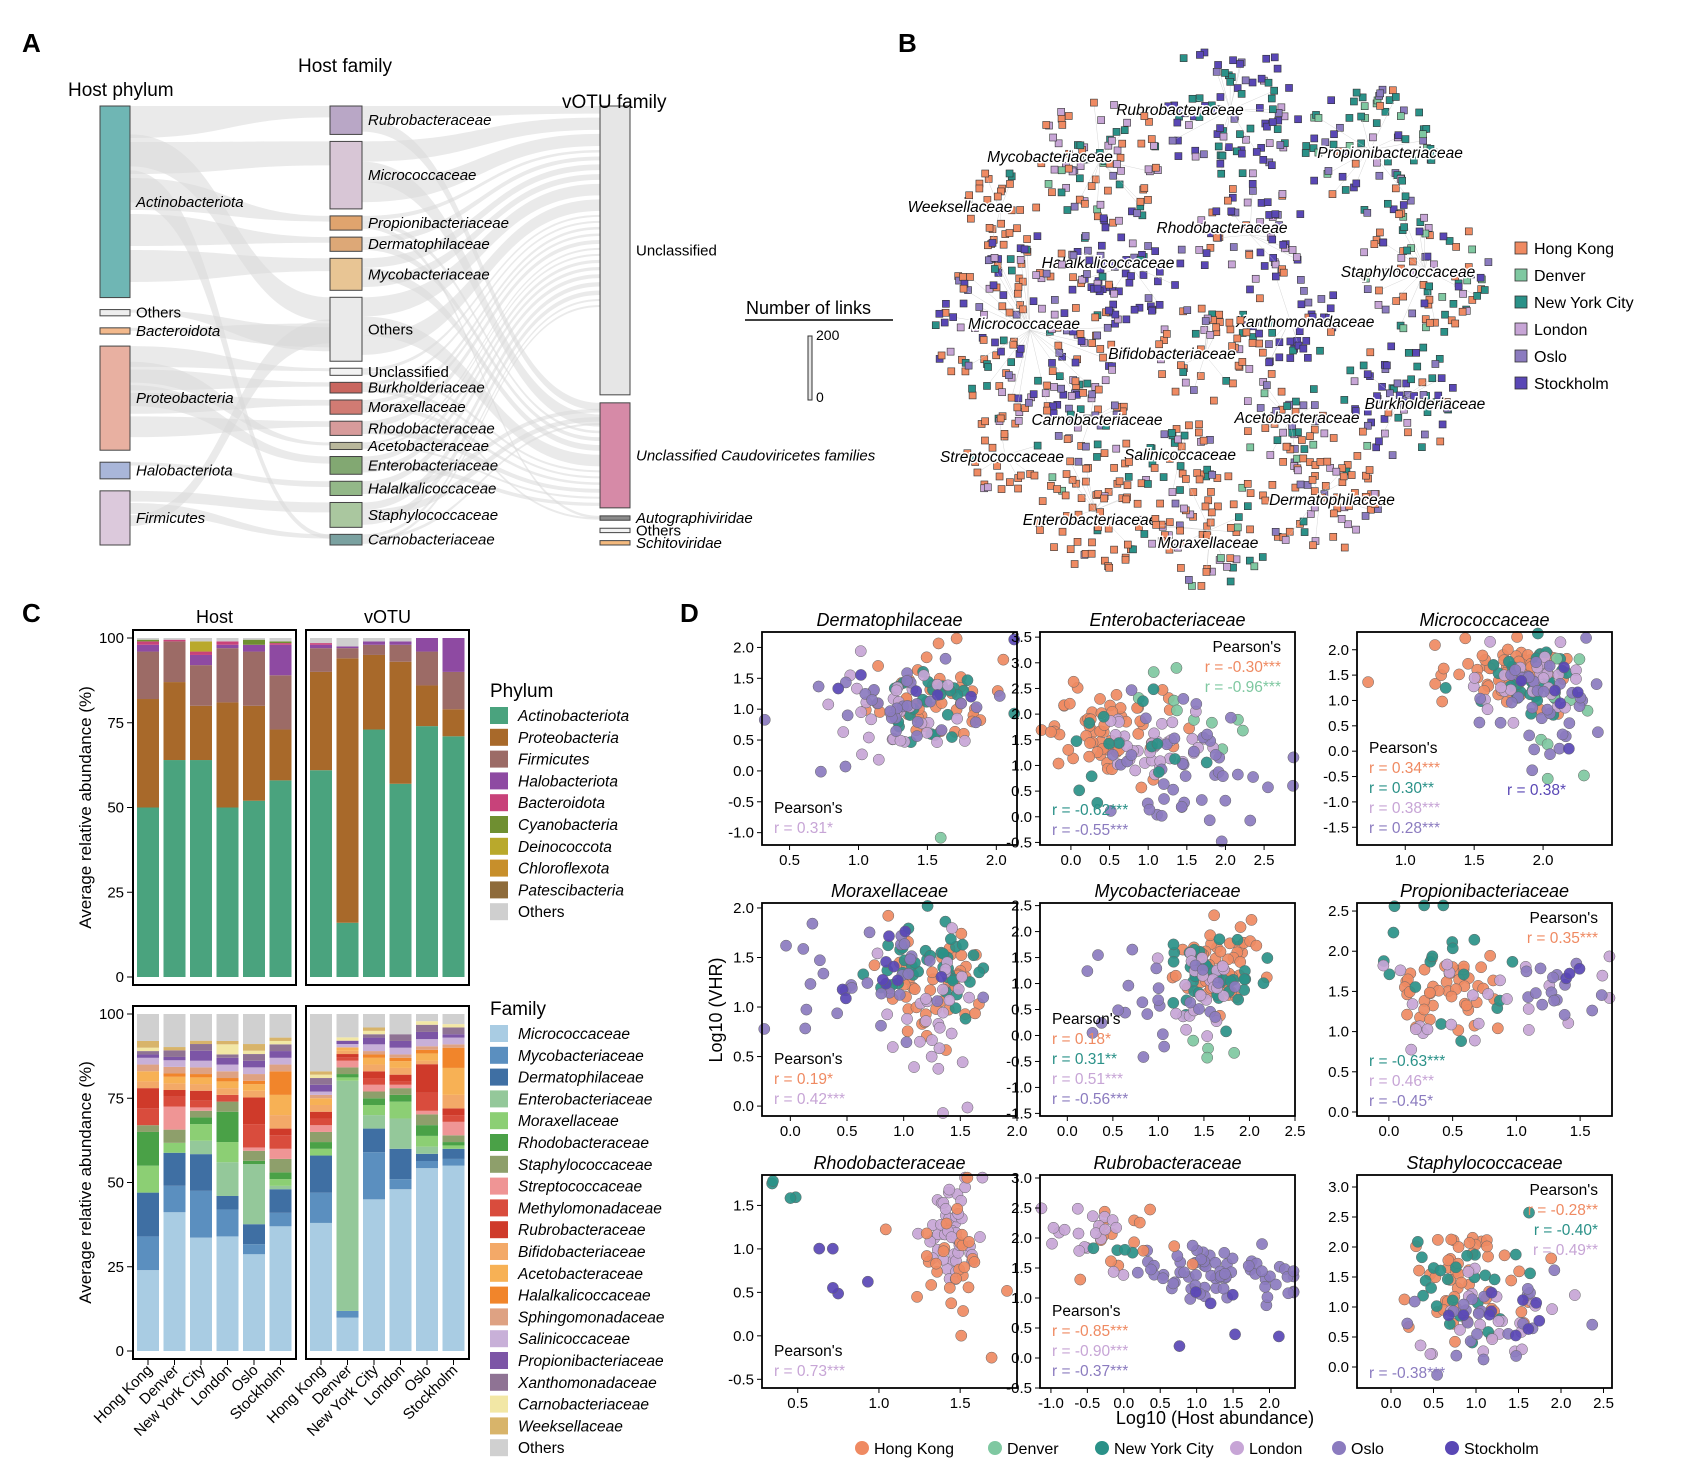 The image size is (1706, 1462). I want to click on y-tick-label: 0.5, so click(743, 1057).